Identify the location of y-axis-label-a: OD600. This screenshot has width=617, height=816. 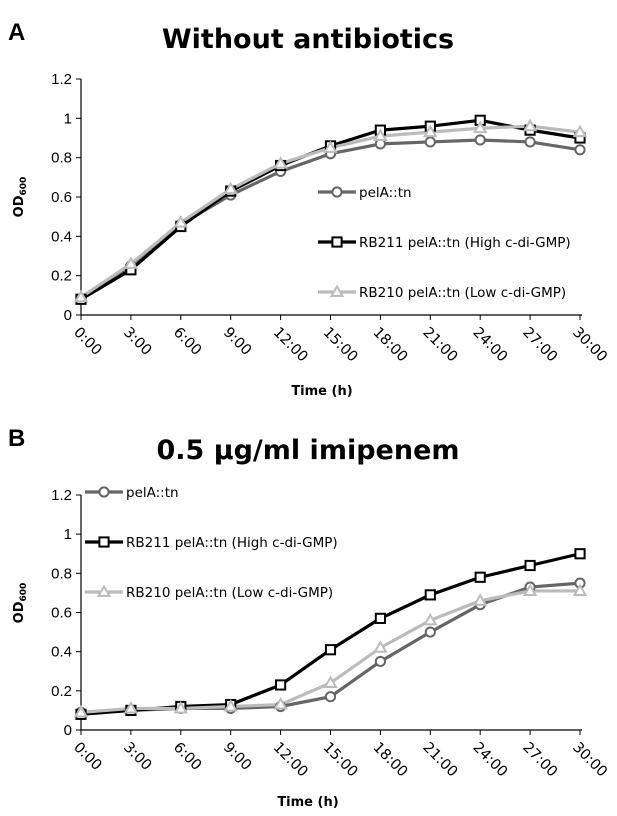
(20, 197).